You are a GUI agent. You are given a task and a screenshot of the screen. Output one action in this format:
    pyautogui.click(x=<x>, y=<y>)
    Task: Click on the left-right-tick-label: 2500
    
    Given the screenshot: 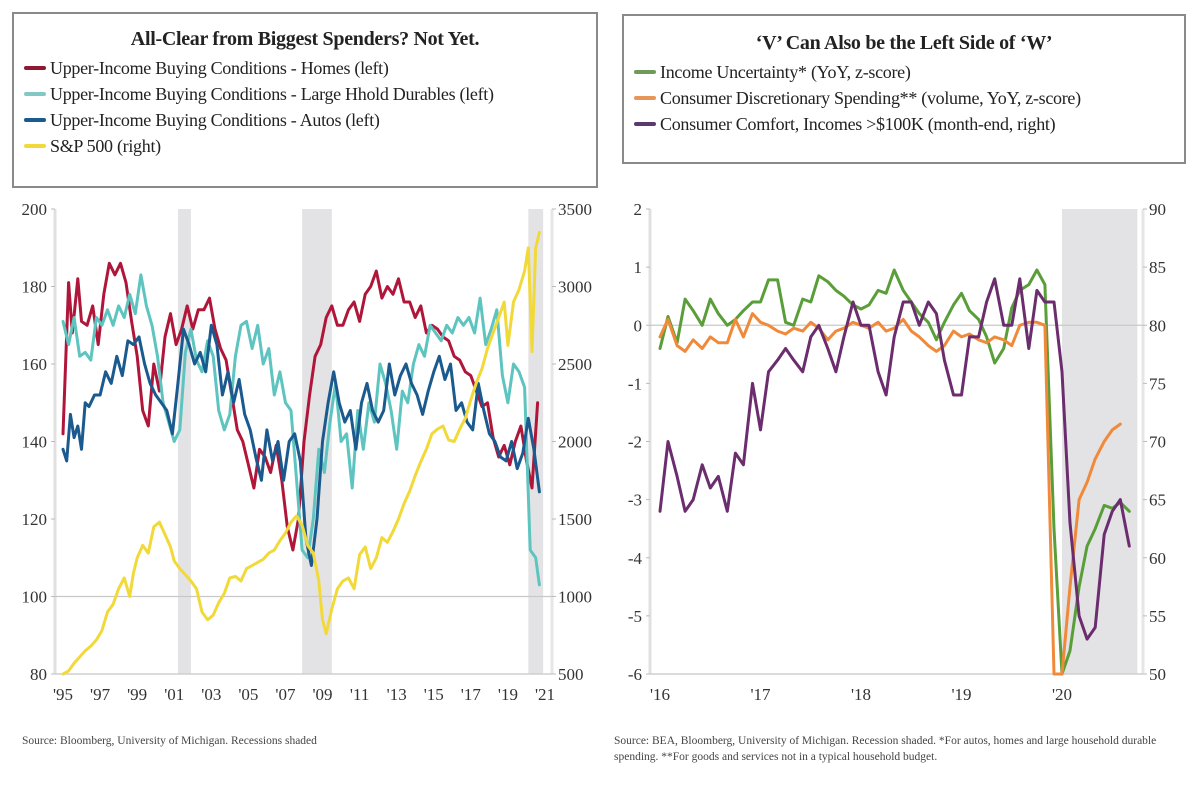 What is the action you would take?
    pyautogui.click(x=575, y=364)
    